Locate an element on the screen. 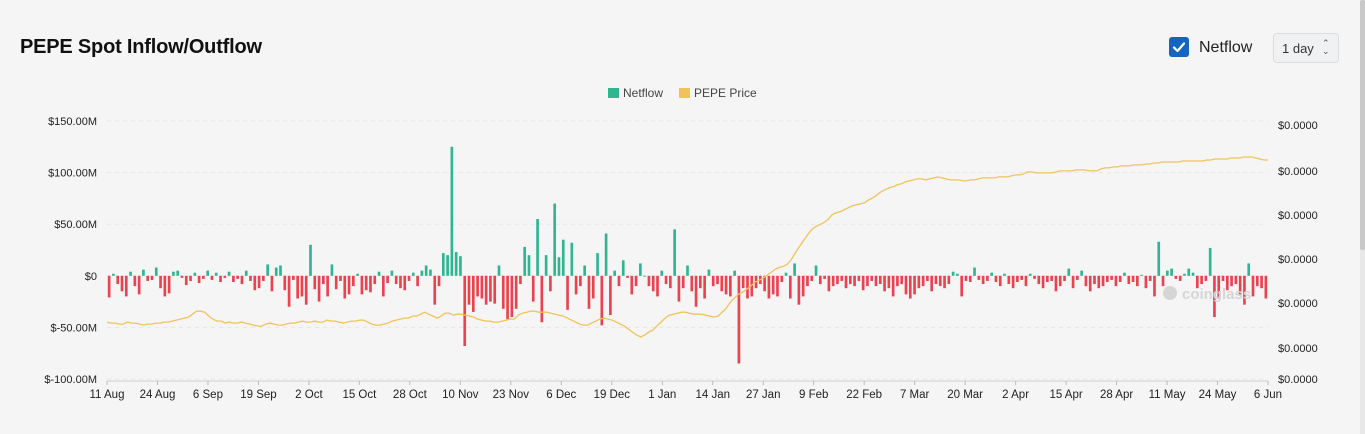  coinglass-watermark: coinglass is located at coordinates (1207, 294).